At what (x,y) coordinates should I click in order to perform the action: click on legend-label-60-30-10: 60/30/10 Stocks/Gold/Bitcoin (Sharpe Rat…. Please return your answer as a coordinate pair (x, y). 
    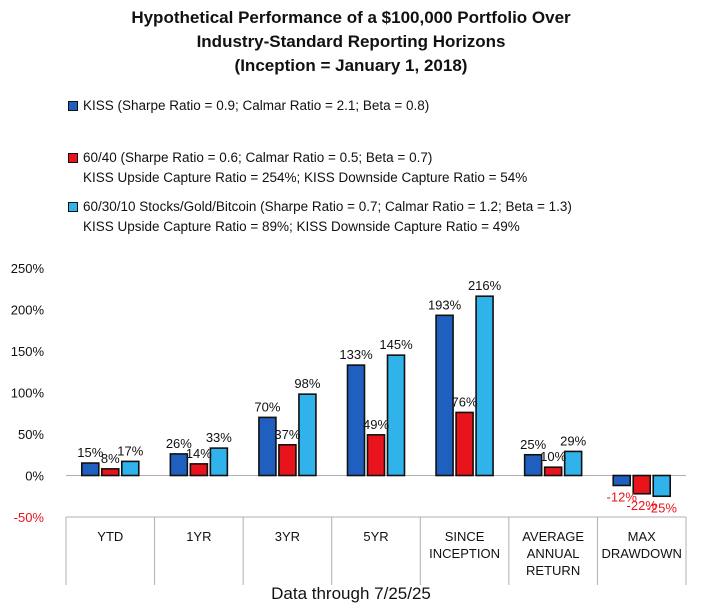
    Looking at the image, I should click on (327, 206).